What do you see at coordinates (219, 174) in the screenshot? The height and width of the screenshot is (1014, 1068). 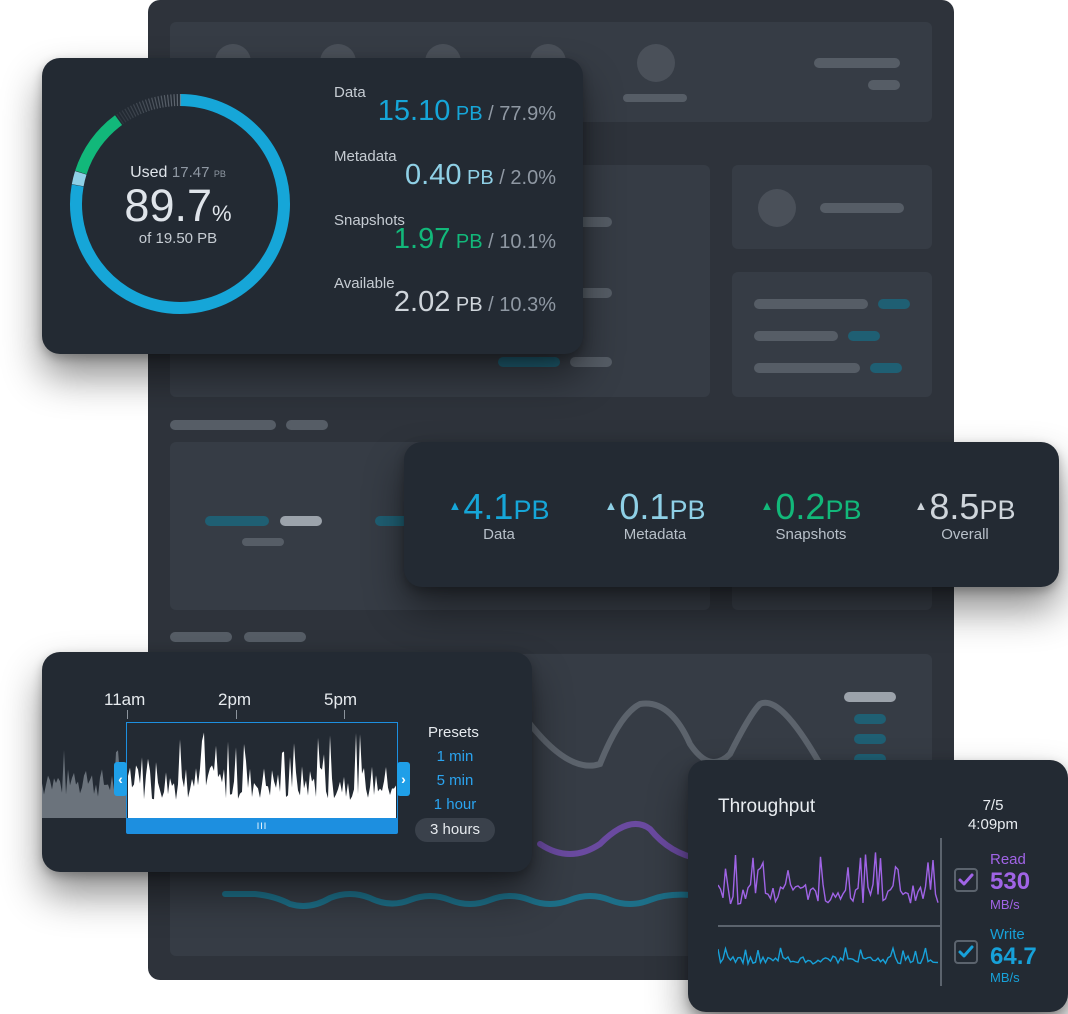 I see `used-unit: PB` at bounding box center [219, 174].